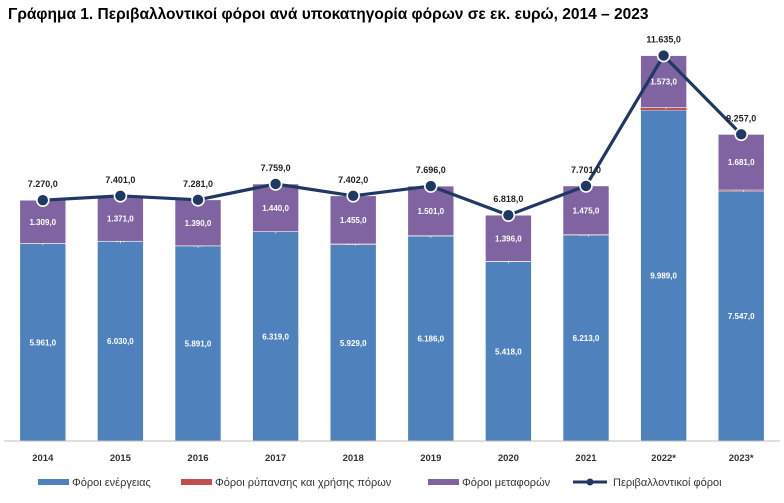  Describe the element at coordinates (303, 483) in the screenshot. I see `legend-label: Φόροι ρύπανσης και χρήσης πόρων` at that location.